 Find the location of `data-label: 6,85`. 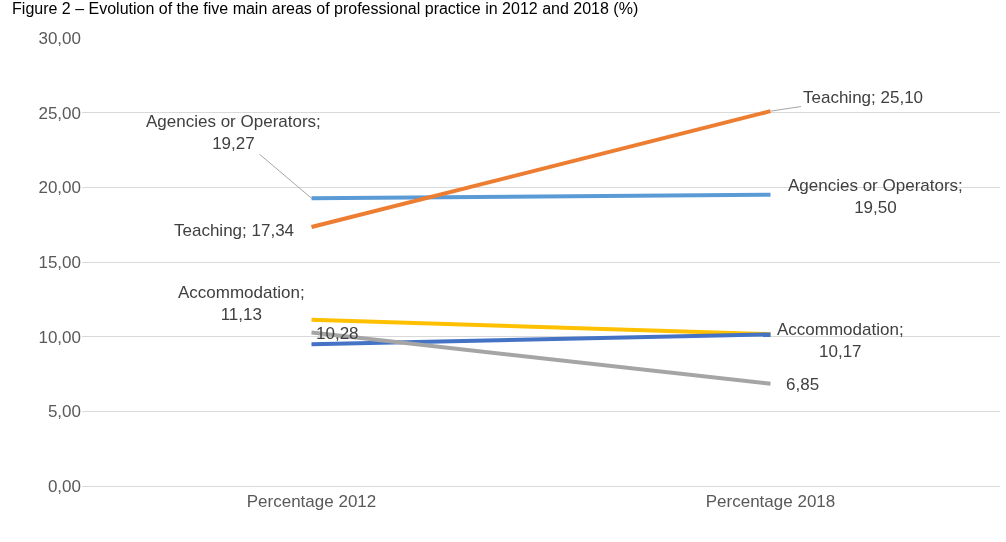

data-label: 6,85 is located at coordinates (803, 384).